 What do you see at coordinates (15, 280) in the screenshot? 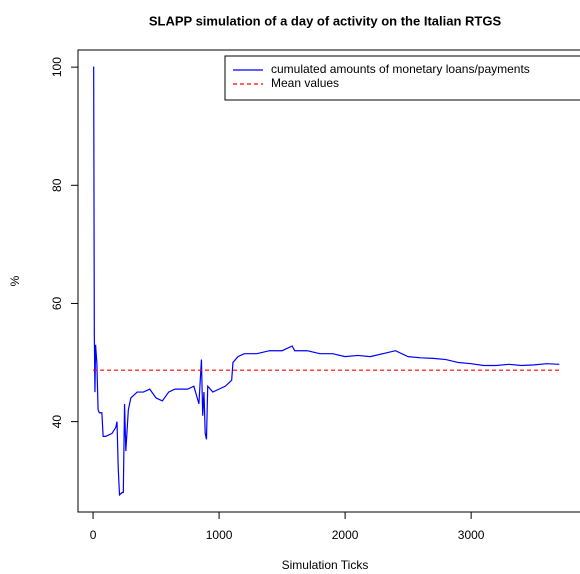
I see `y-axis-label: %` at bounding box center [15, 280].